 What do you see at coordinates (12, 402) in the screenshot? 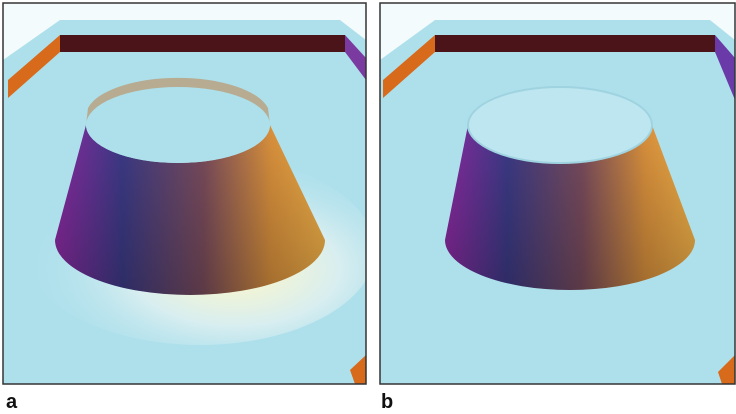
I see `panel-label: a` at bounding box center [12, 402].